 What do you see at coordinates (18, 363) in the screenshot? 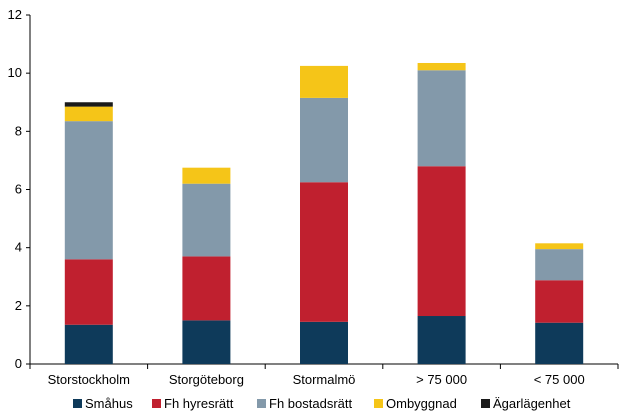
I see `y-tick-label: 0` at bounding box center [18, 363].